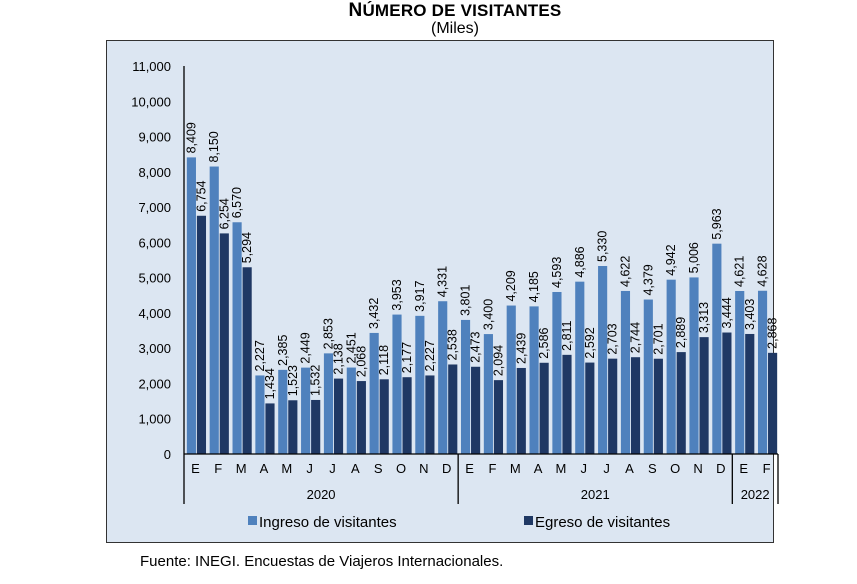 The image size is (857, 584). What do you see at coordinates (671, 259) in the screenshot?
I see `data-label-ingreso: 4,942` at bounding box center [671, 259].